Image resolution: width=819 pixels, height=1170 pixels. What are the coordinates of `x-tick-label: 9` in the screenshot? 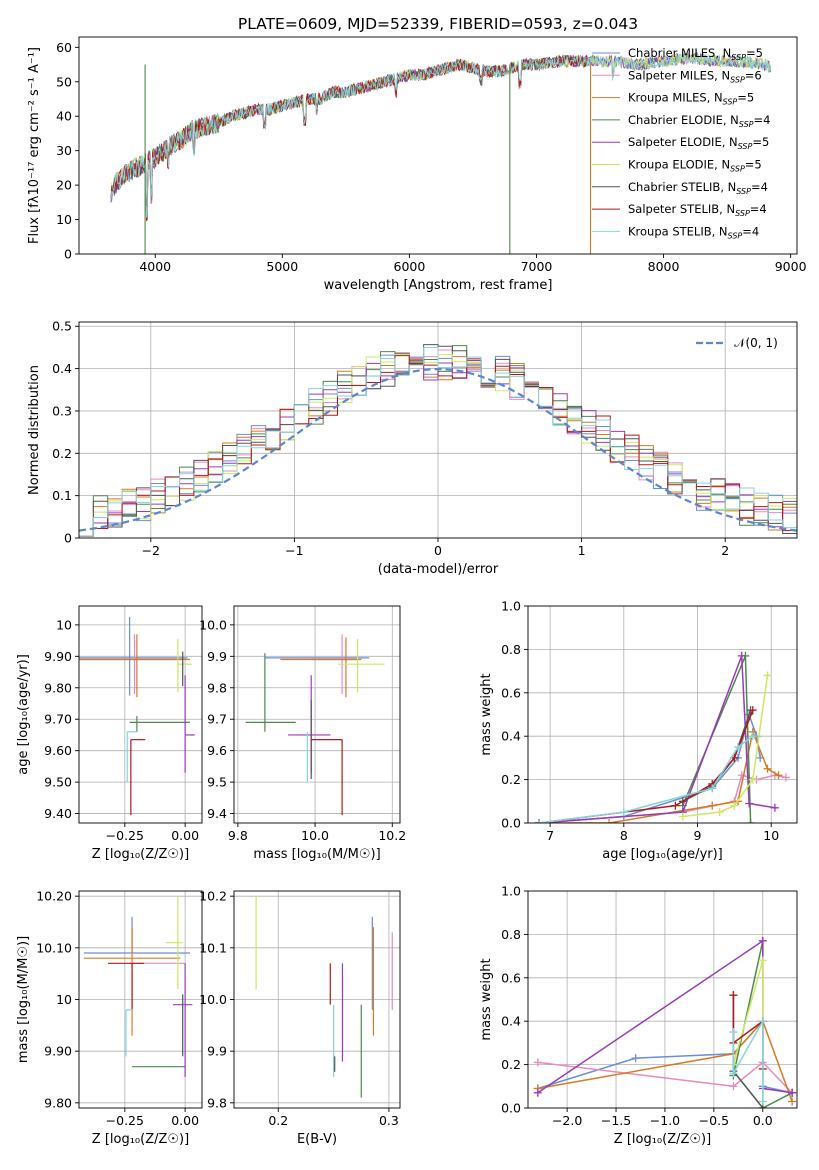 It's located at (698, 835).